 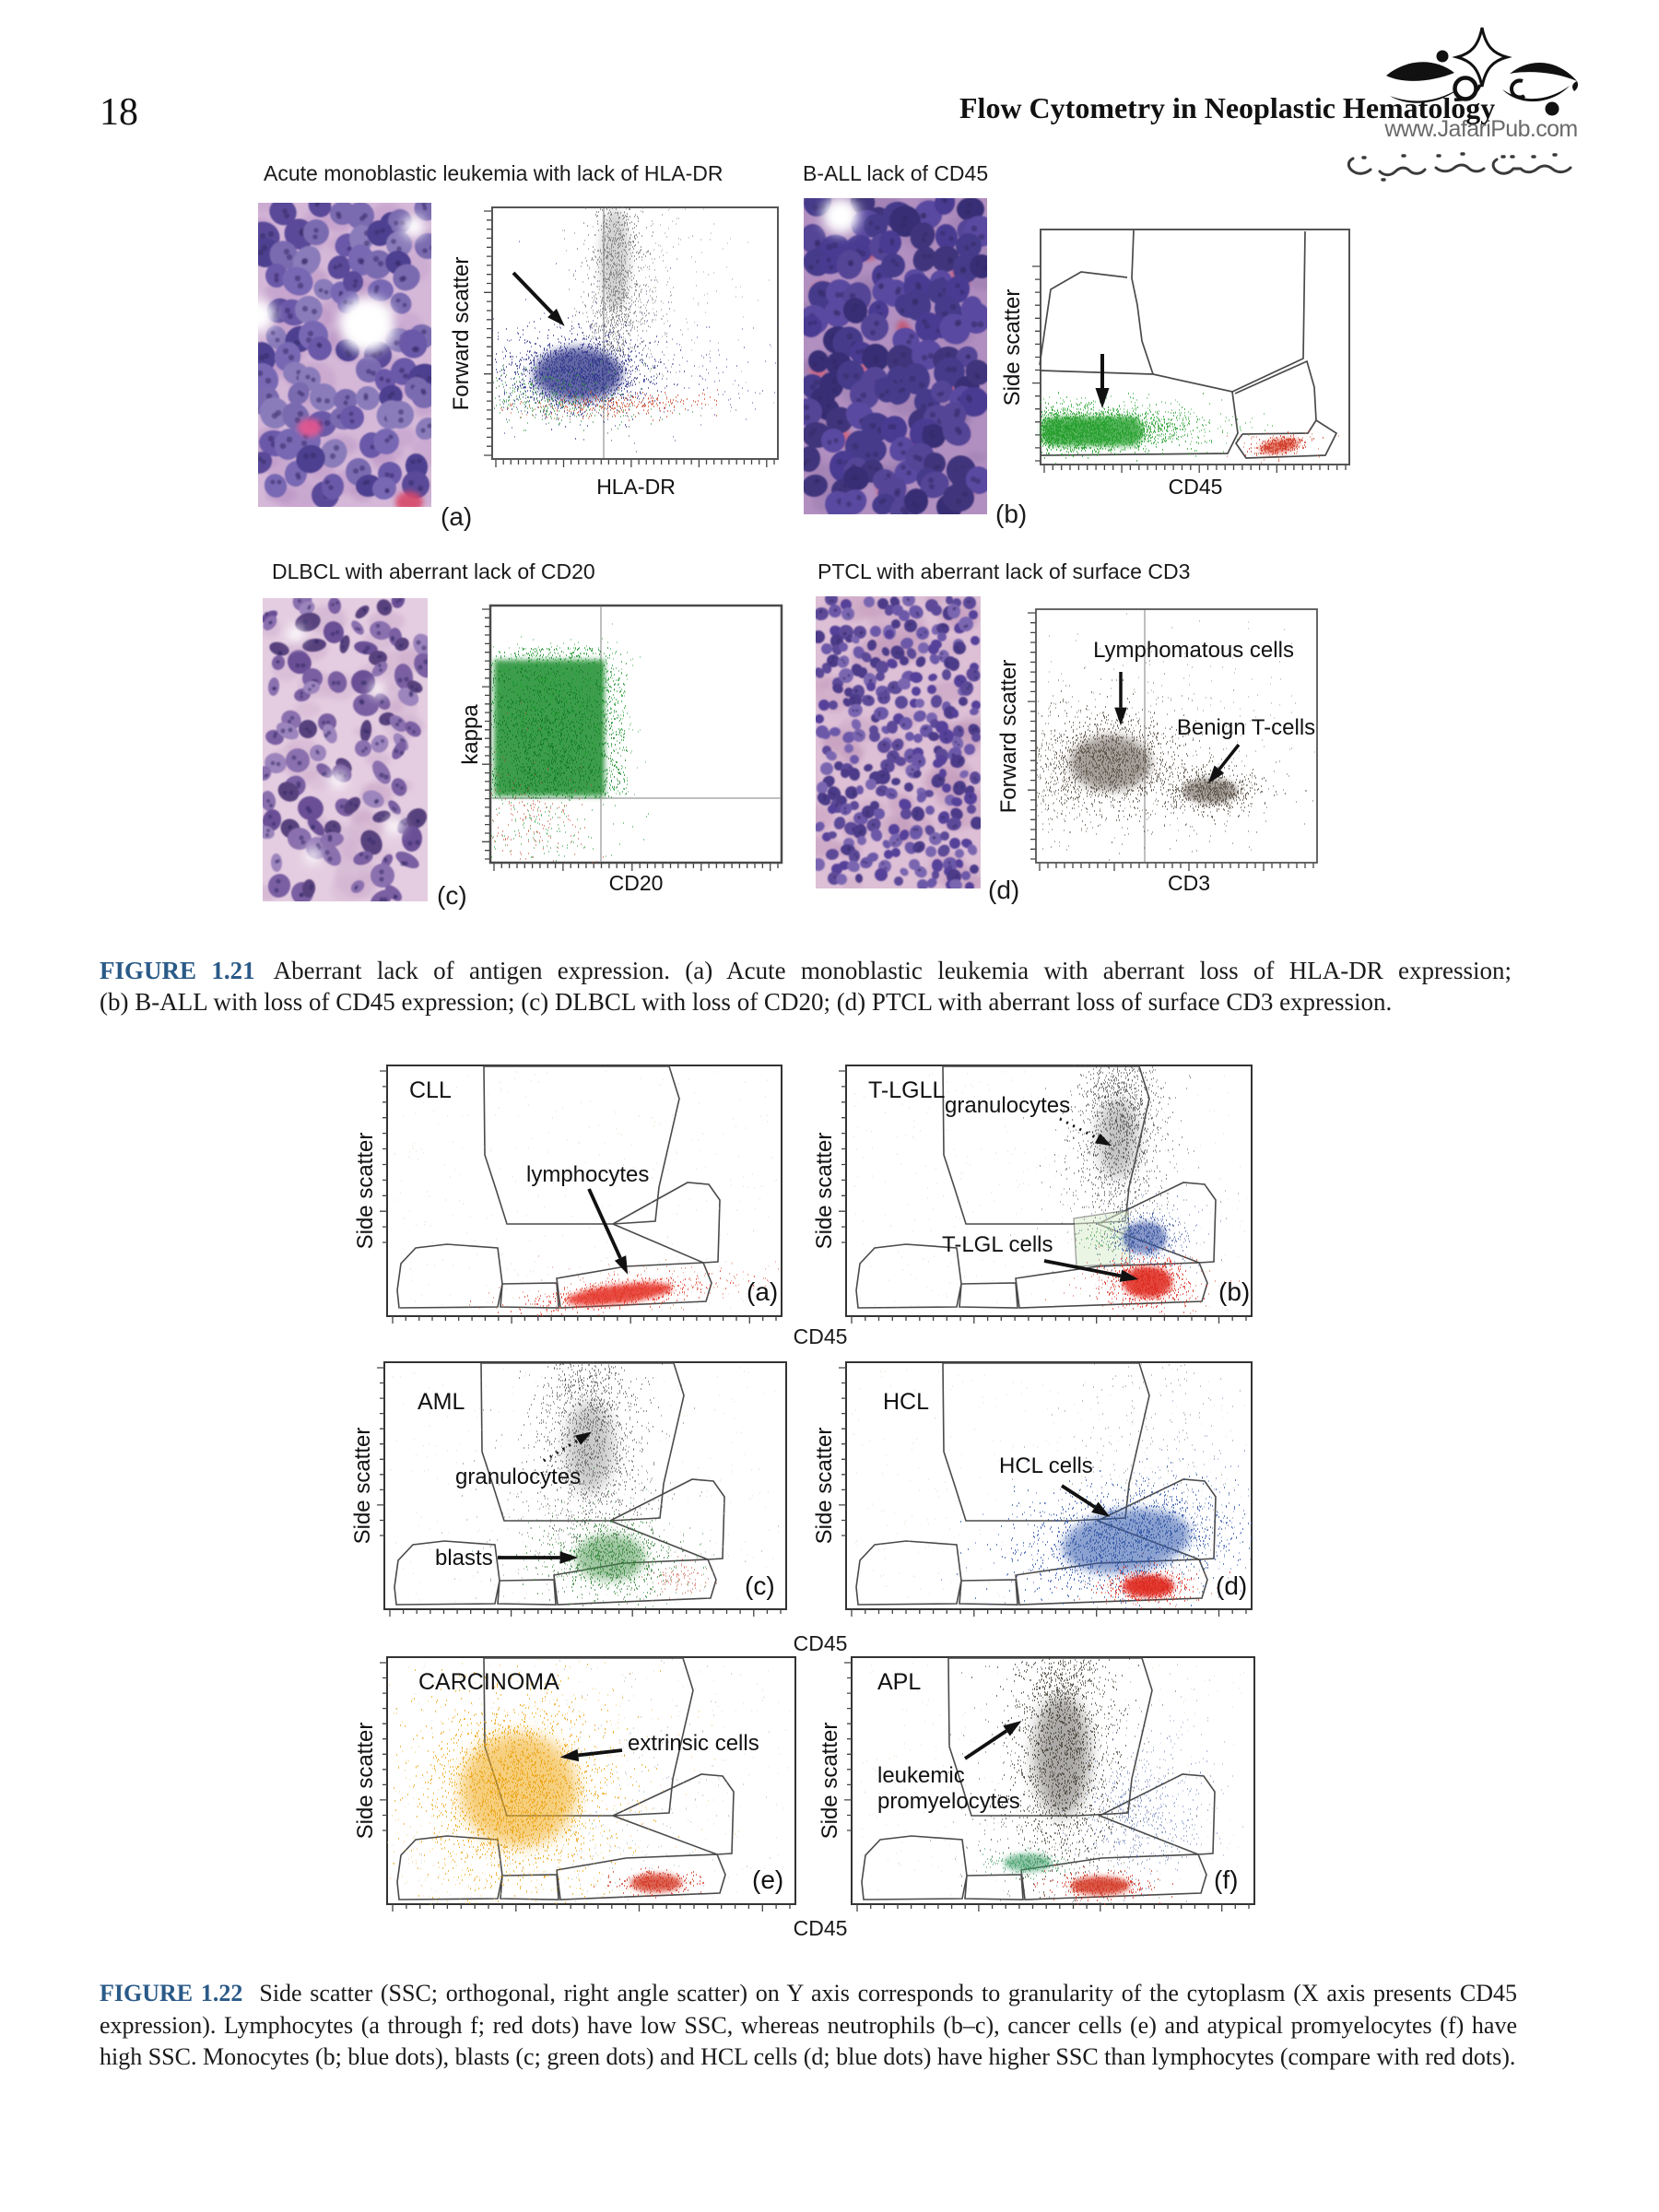 What do you see at coordinates (921, 1775) in the screenshot?
I see `svg-text: leukemic` at bounding box center [921, 1775].